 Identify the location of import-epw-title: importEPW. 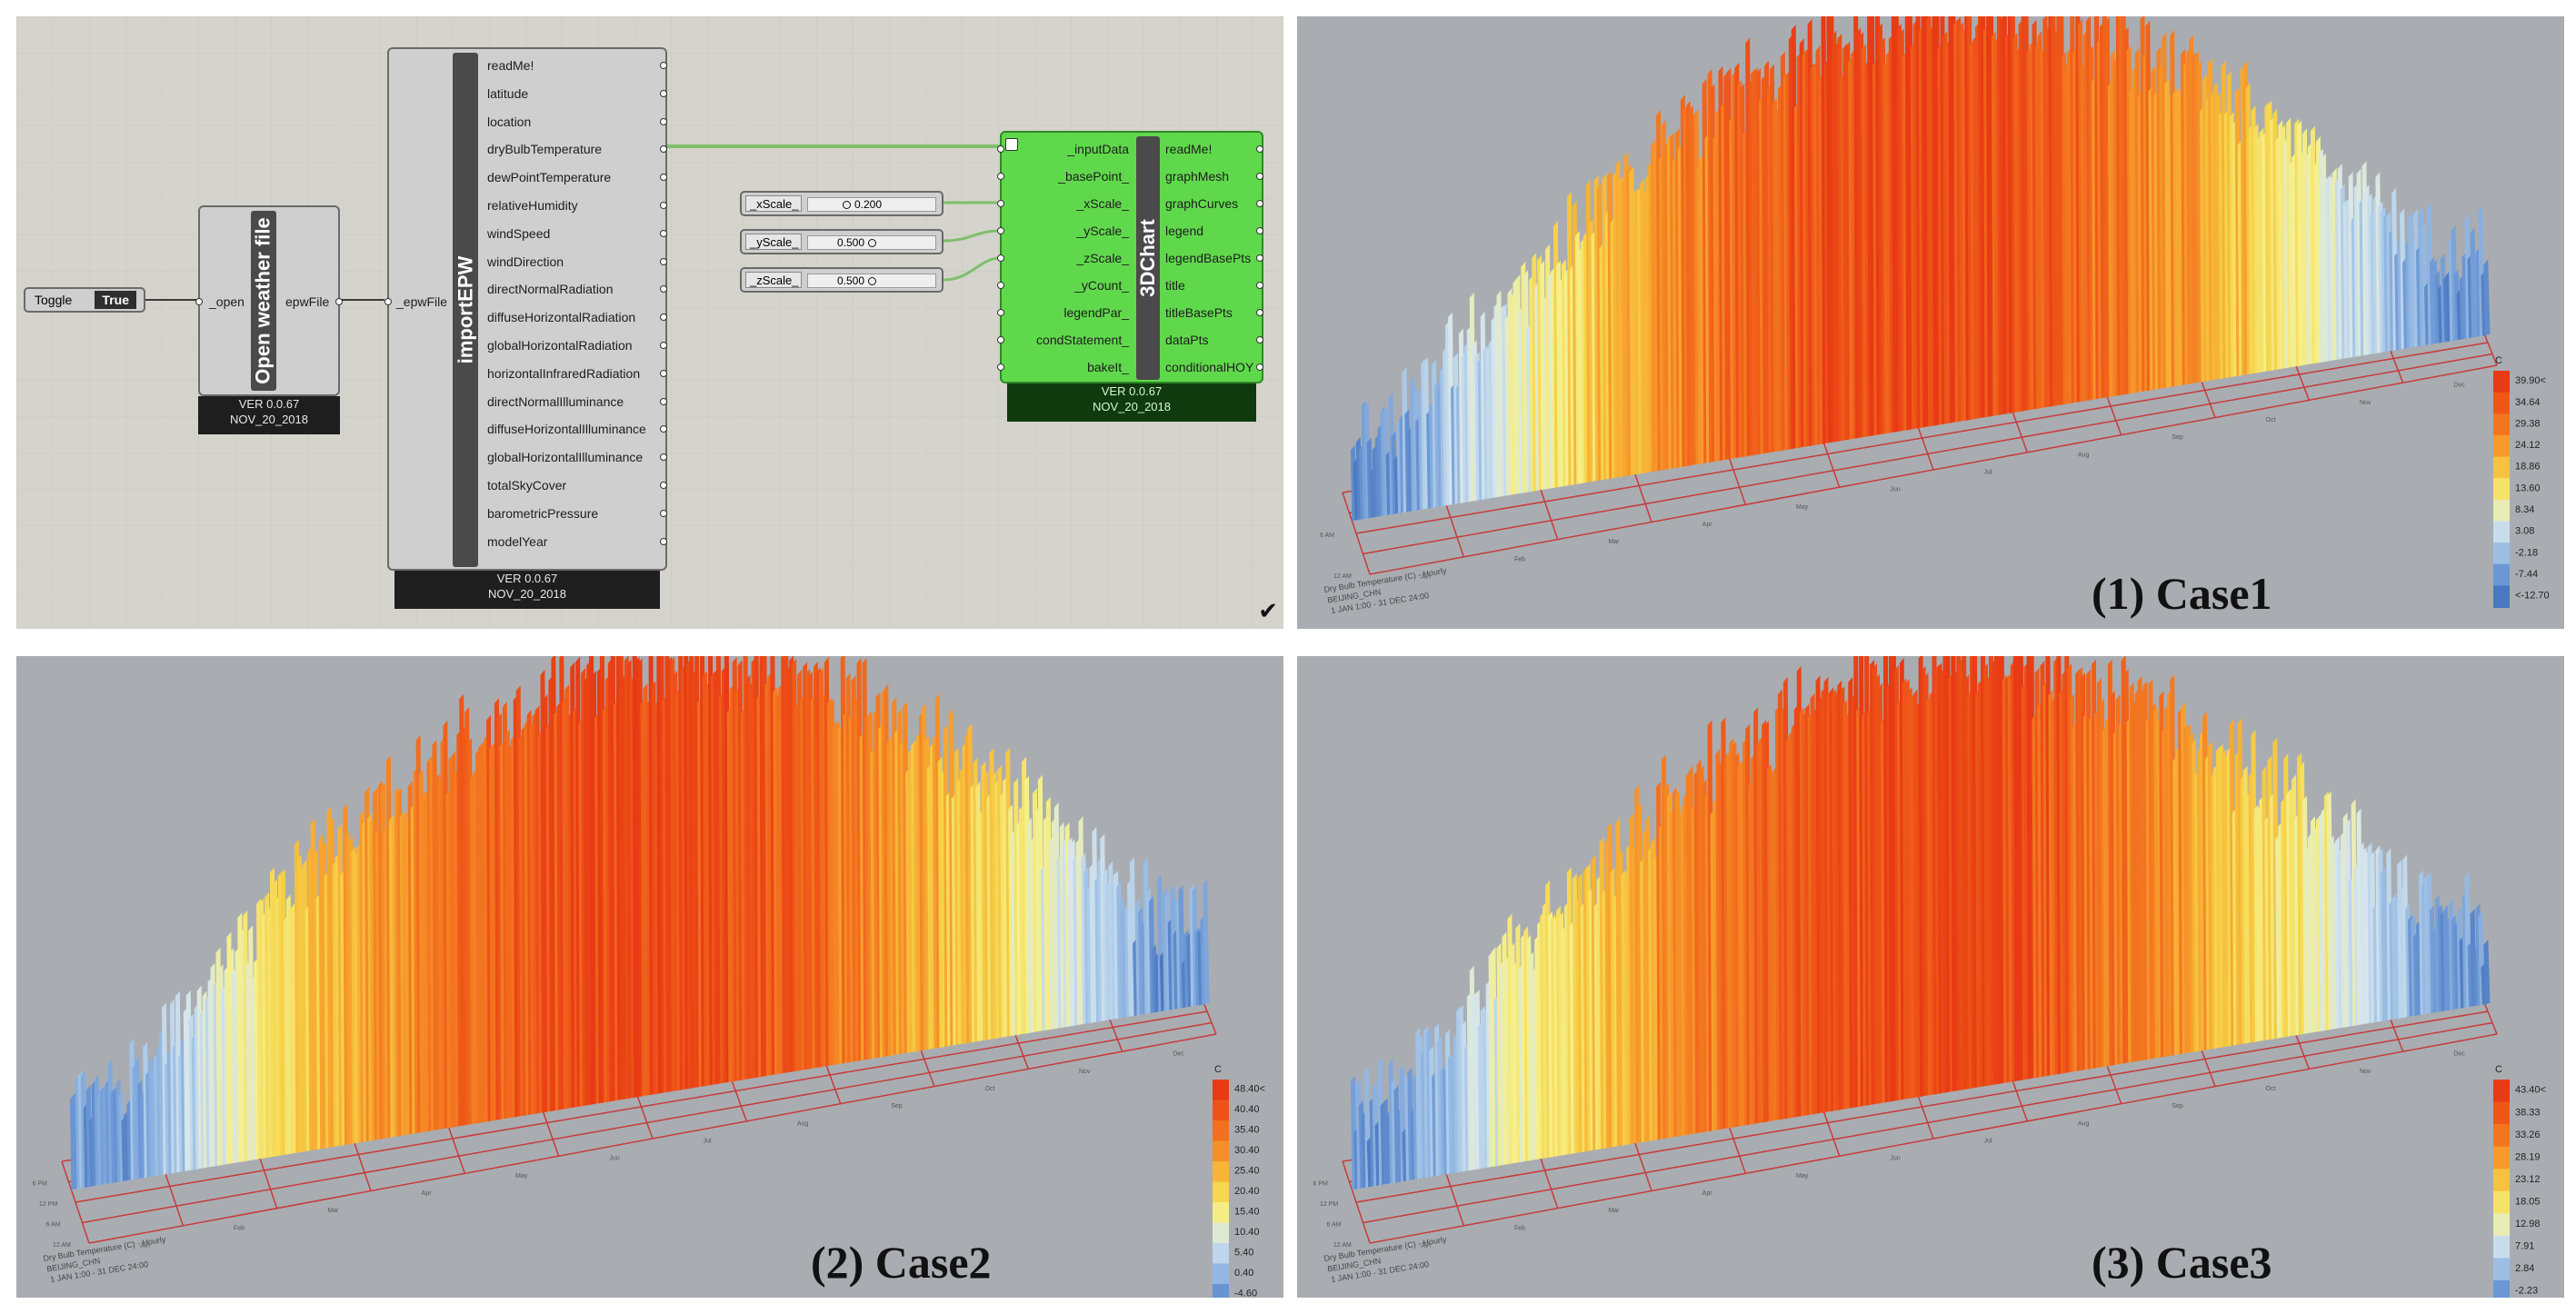
(465, 310).